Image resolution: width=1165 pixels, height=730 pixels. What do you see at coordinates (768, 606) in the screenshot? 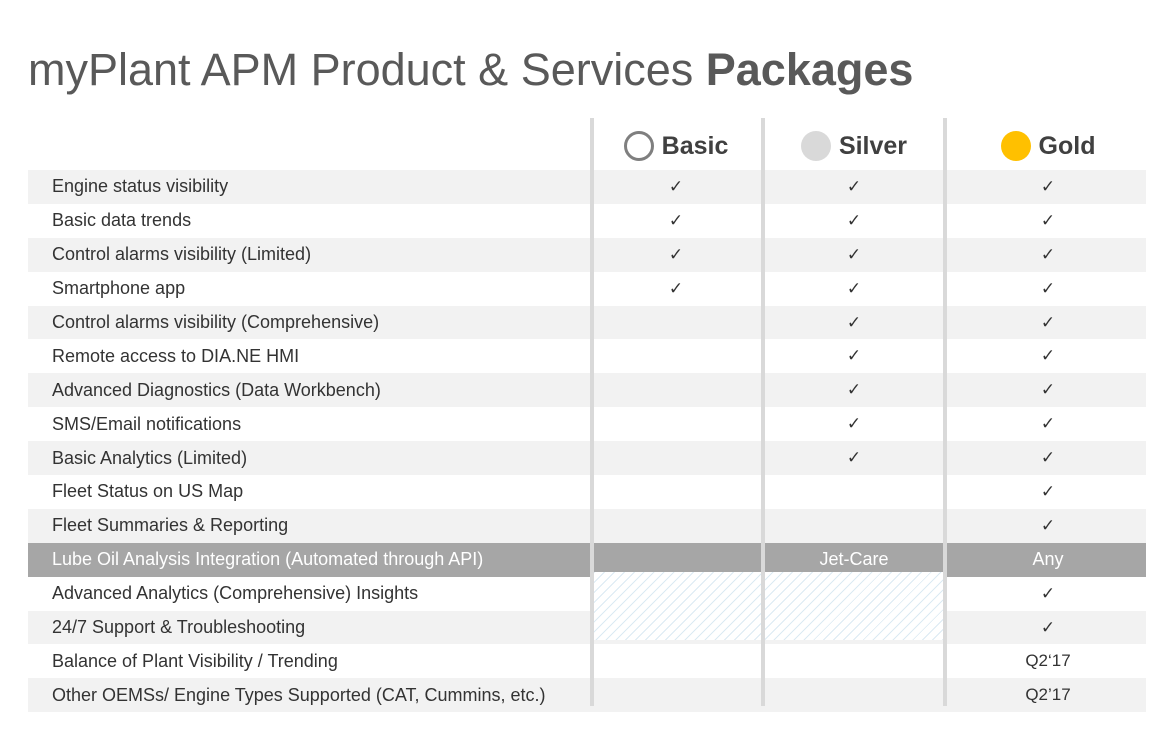
I see `hatch-area` at bounding box center [768, 606].